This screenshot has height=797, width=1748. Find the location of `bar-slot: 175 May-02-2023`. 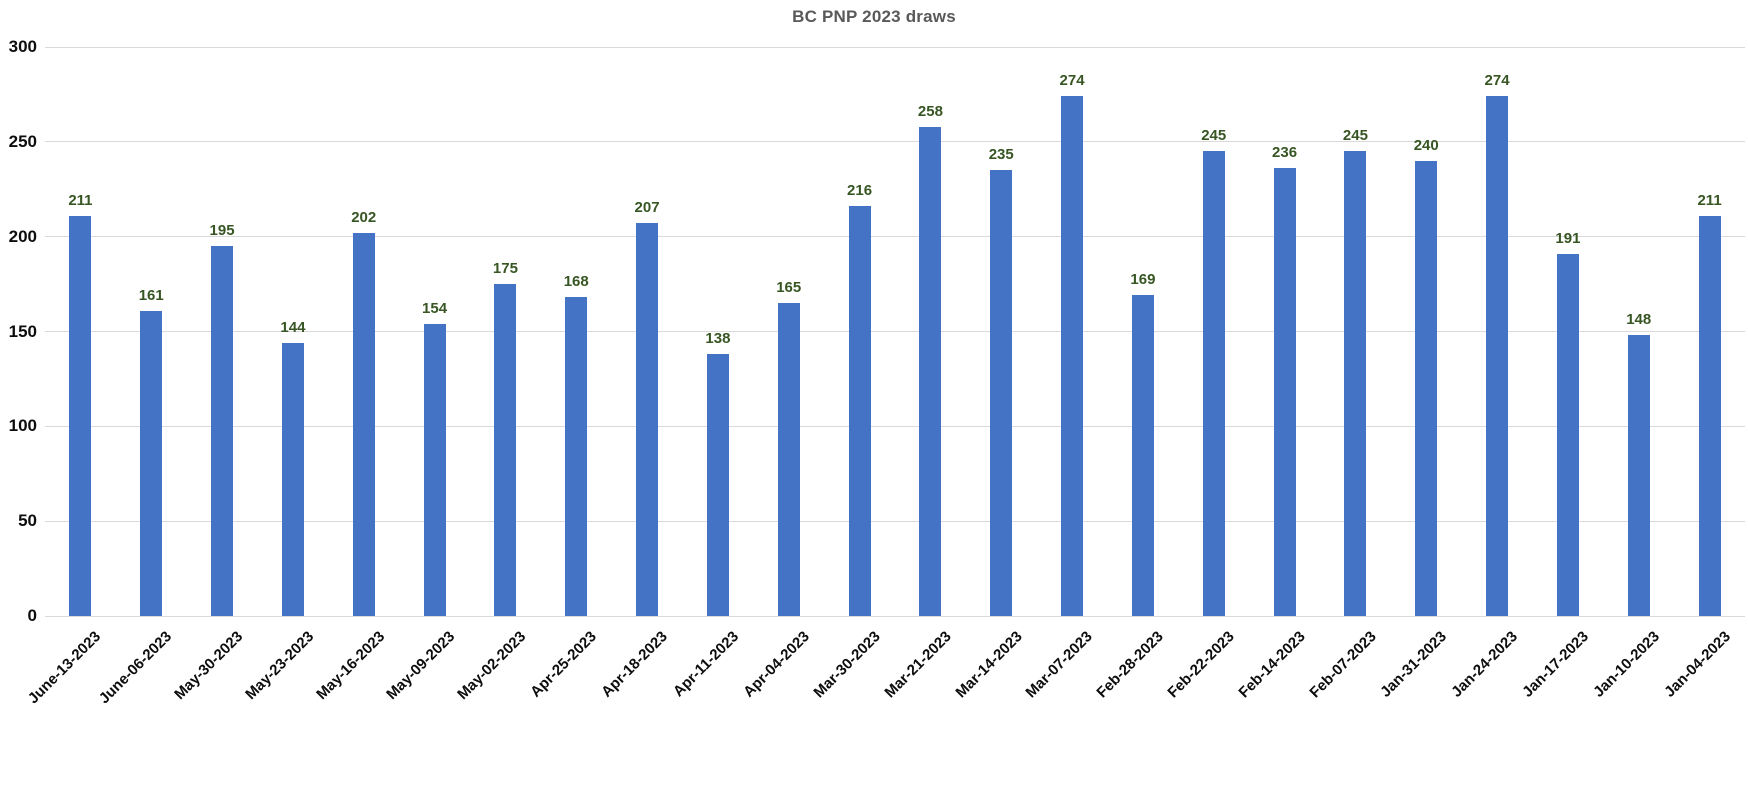

bar-slot: 175 May-02-2023 is located at coordinates (497, 375).